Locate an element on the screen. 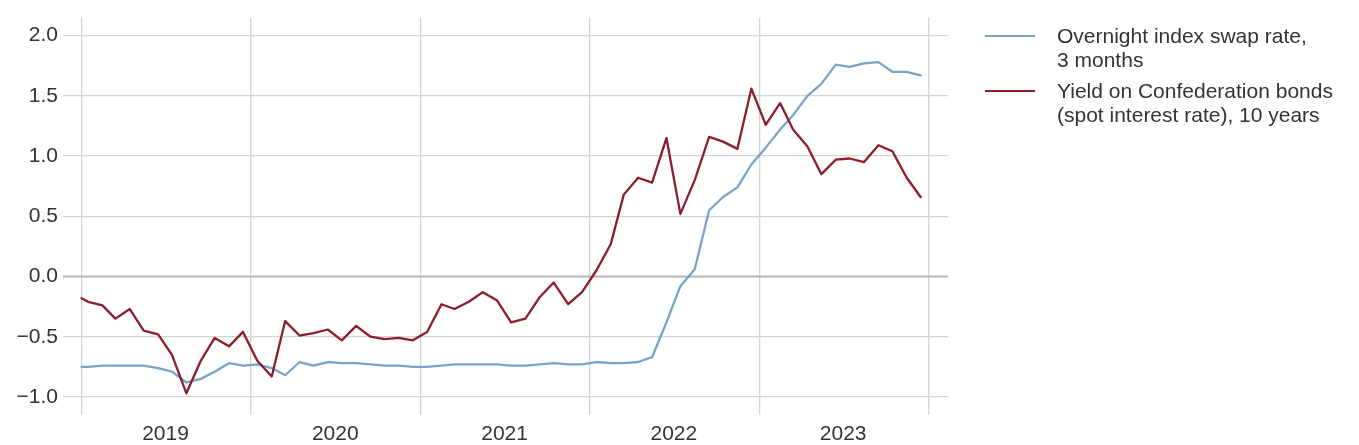 Image resolution: width=1359 pixels, height=445 pixels. x-tick-label: 2020 is located at coordinates (335, 433).